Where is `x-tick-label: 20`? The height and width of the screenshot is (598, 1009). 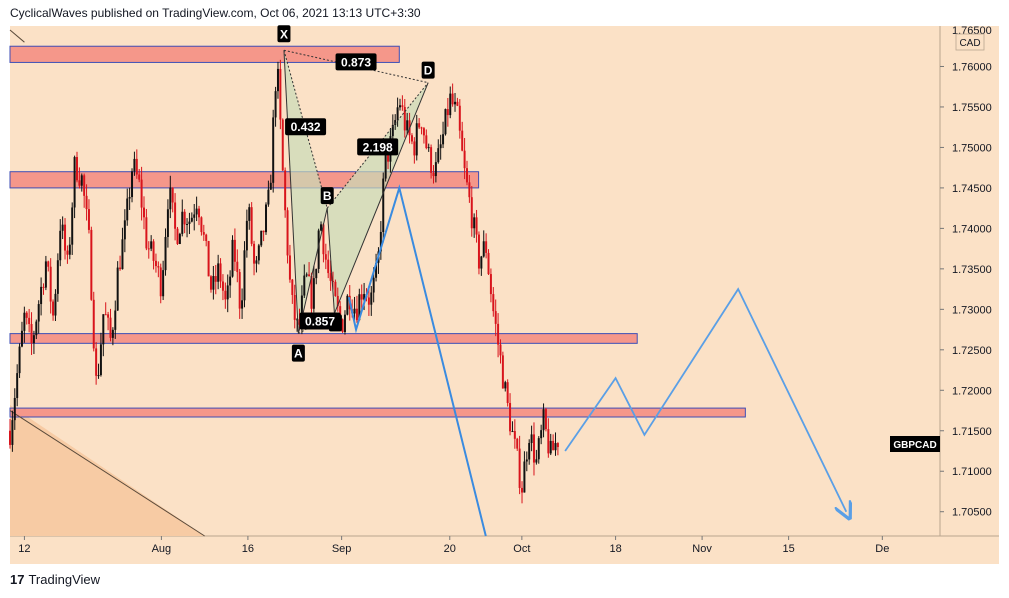
x-tick-label: 20 is located at coordinates (450, 549).